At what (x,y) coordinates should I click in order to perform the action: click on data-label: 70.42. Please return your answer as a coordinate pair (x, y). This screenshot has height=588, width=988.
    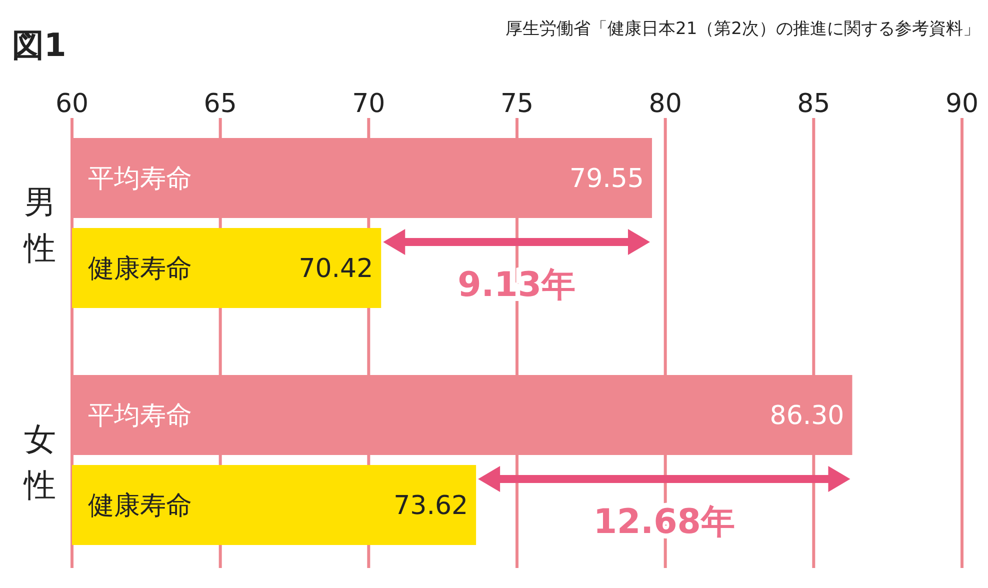
    Looking at the image, I should click on (336, 269).